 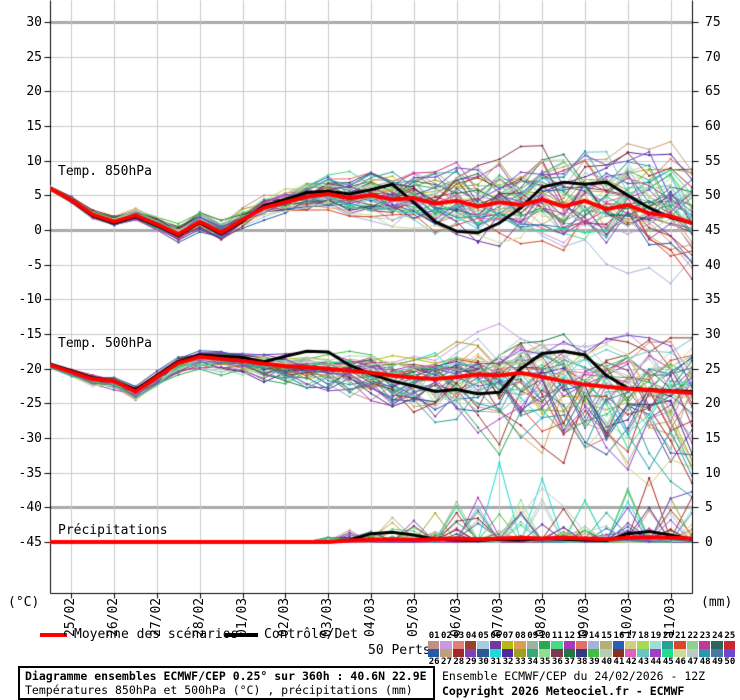 What do you see at coordinates (533, 662) in the screenshot?
I see `pert-number-label: 34` at bounding box center [533, 662].